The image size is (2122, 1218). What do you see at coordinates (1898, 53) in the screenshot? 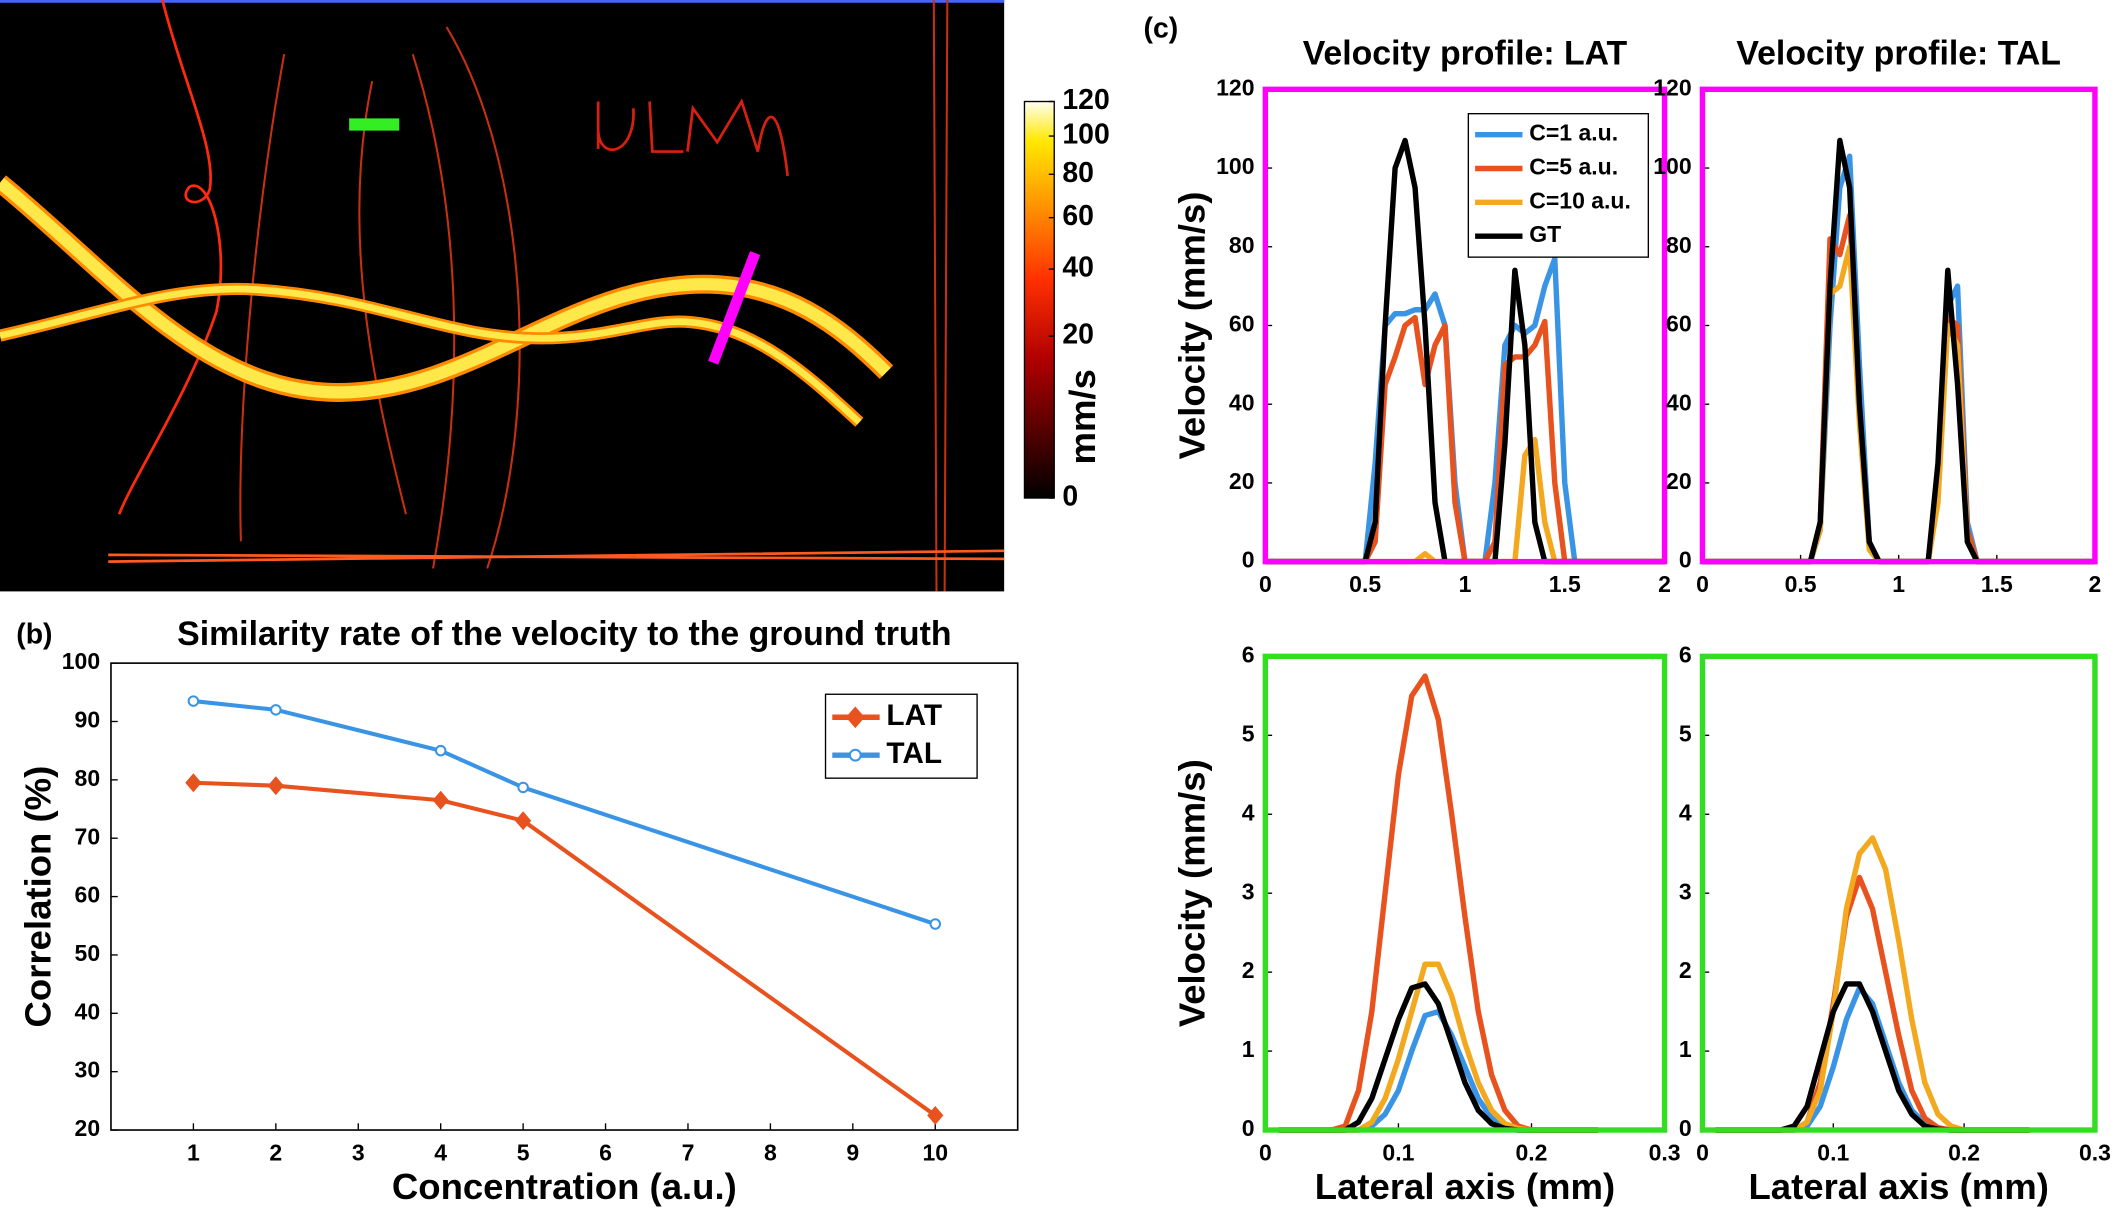
I see `chart-title: Velocity profile: TAL` at bounding box center [1898, 53].